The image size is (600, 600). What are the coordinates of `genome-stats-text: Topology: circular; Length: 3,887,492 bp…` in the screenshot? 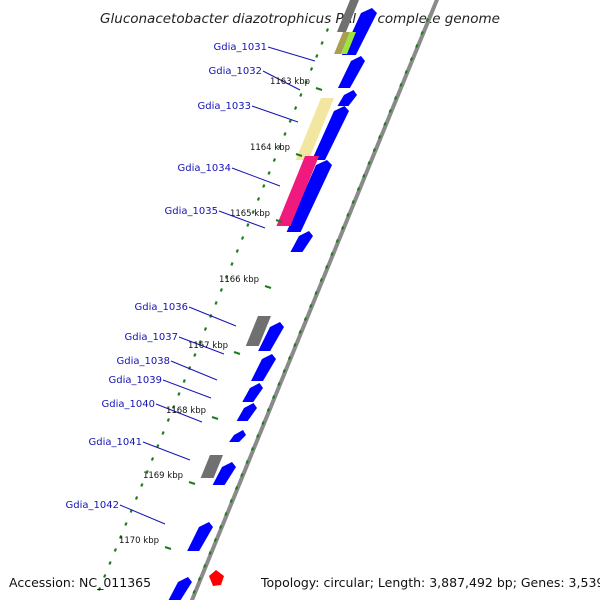 It's located at (430, 582).